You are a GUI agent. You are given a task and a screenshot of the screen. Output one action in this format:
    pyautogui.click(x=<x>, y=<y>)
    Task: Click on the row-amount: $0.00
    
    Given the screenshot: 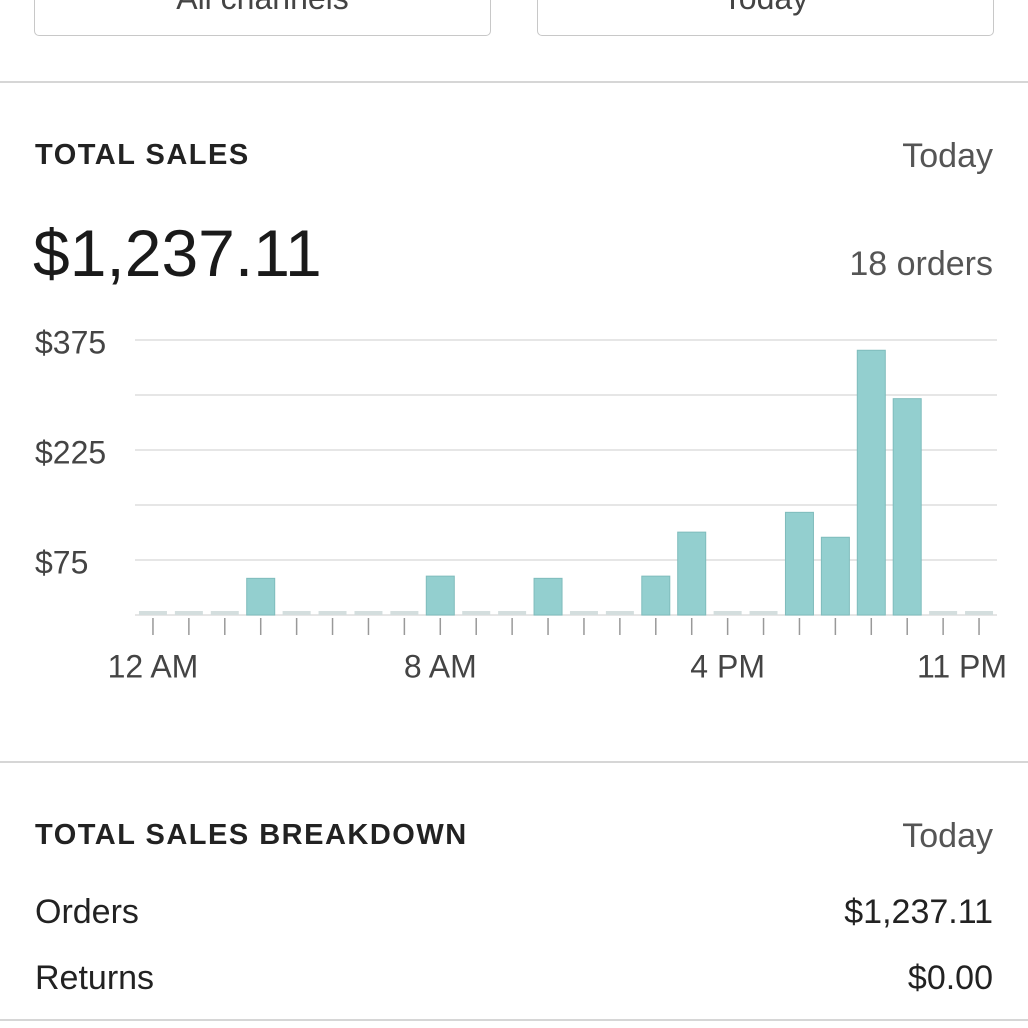 What is the action you would take?
    pyautogui.click(x=950, y=978)
    